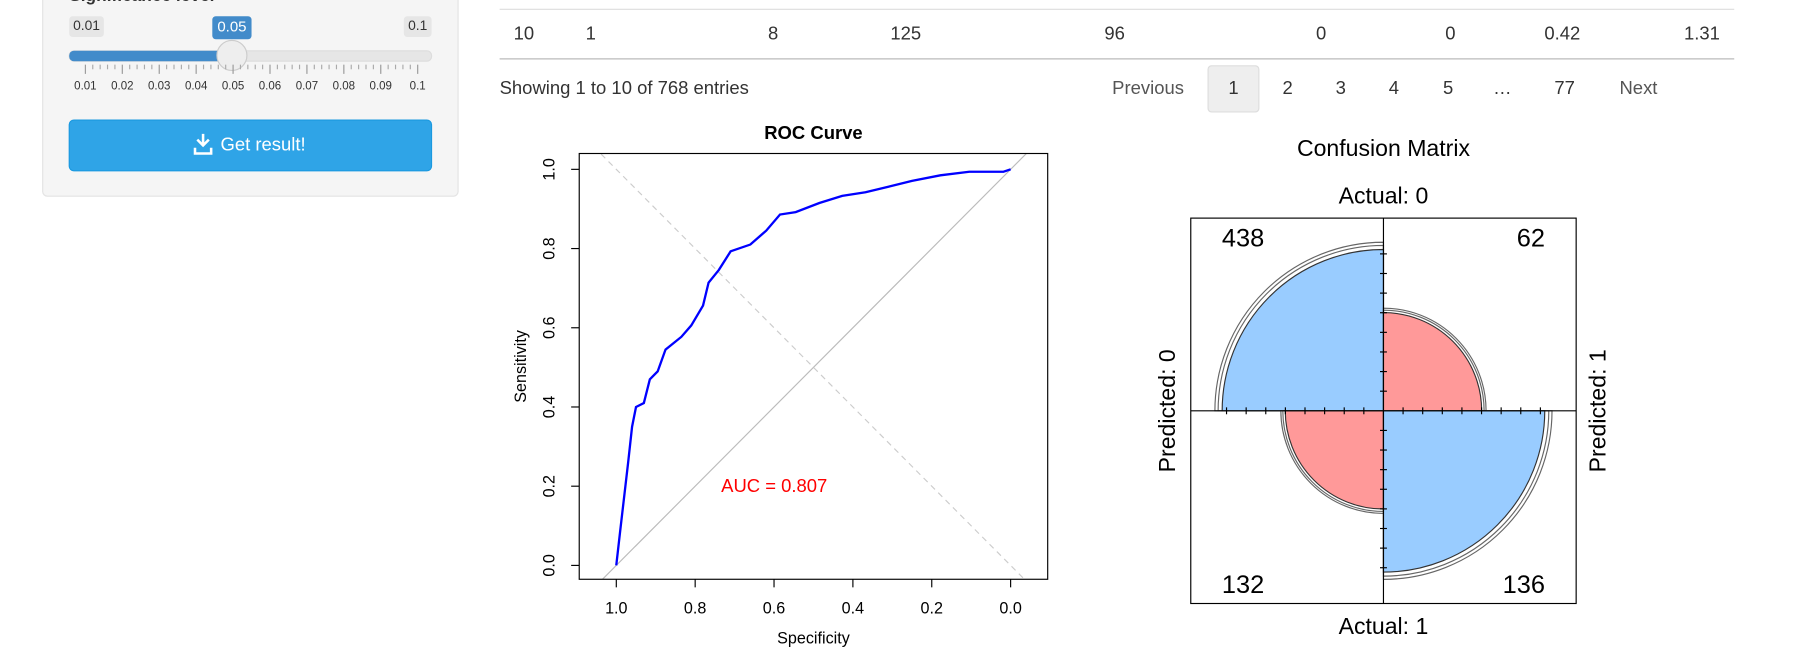 The image size is (1800, 649). Describe the element at coordinates (550, 565) in the screenshot. I see `y-tick-label: 0.0` at that location.